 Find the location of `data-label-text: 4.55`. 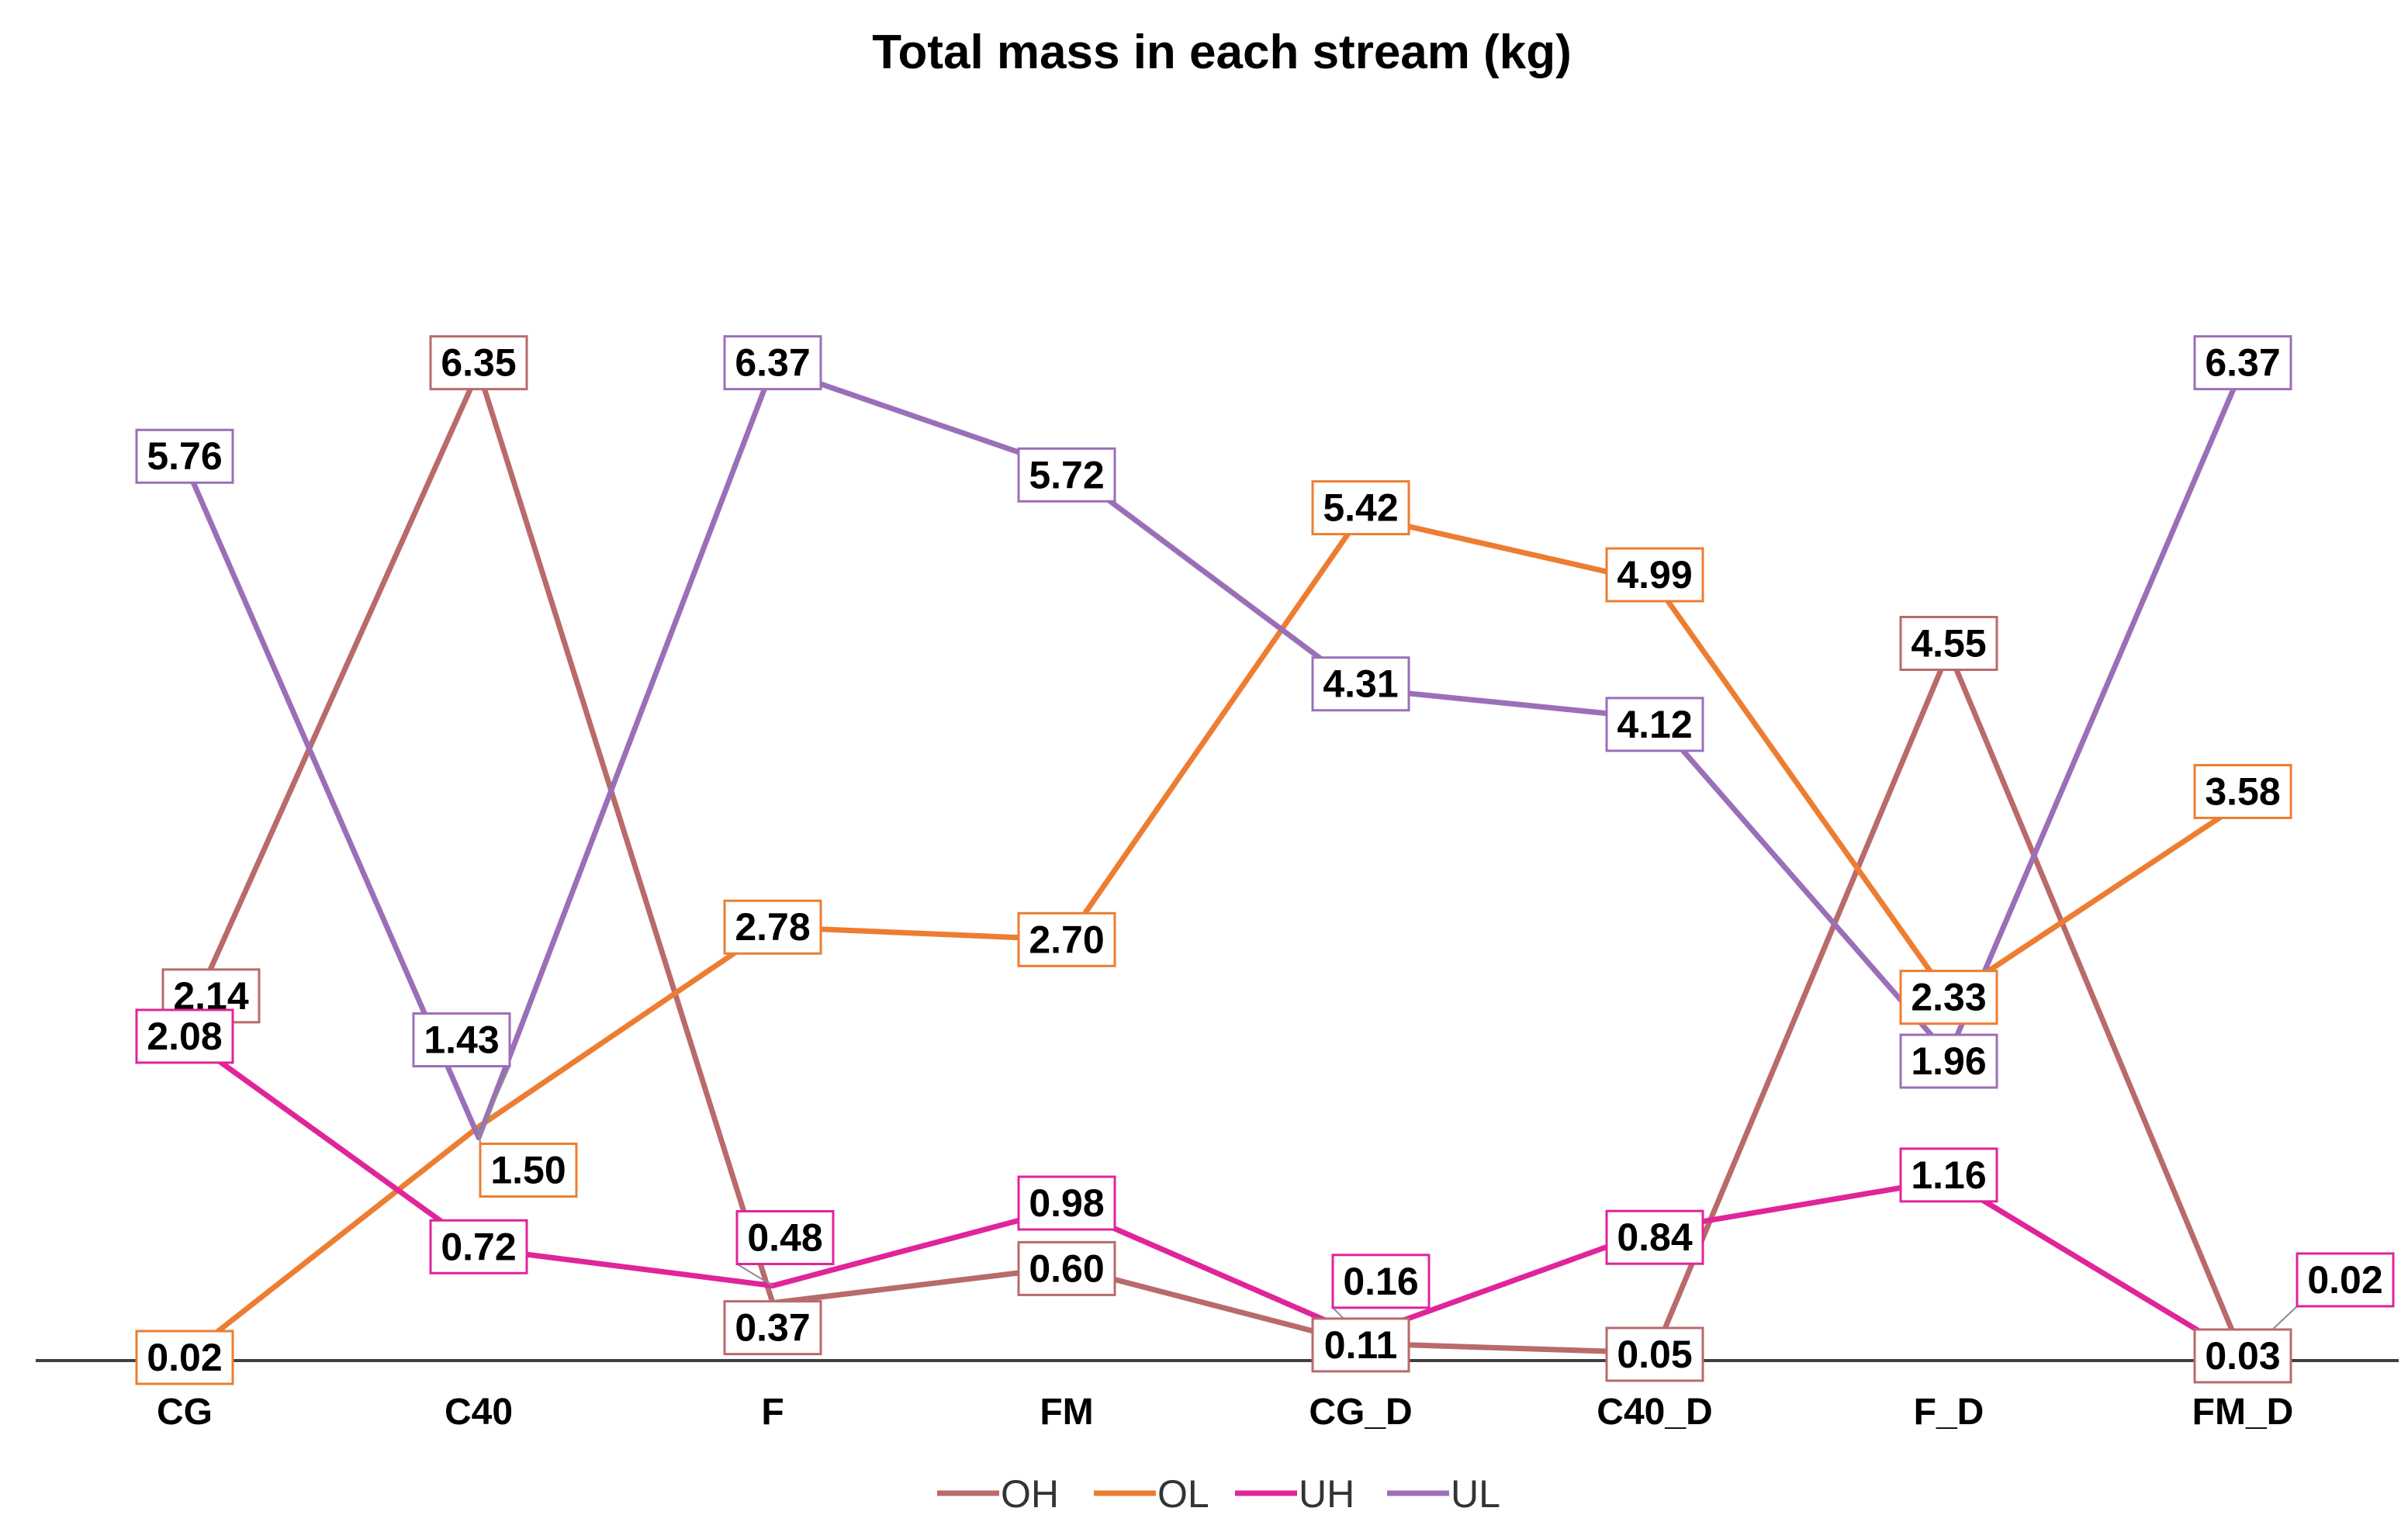

data-label-text: 4.55 is located at coordinates (1948, 643).